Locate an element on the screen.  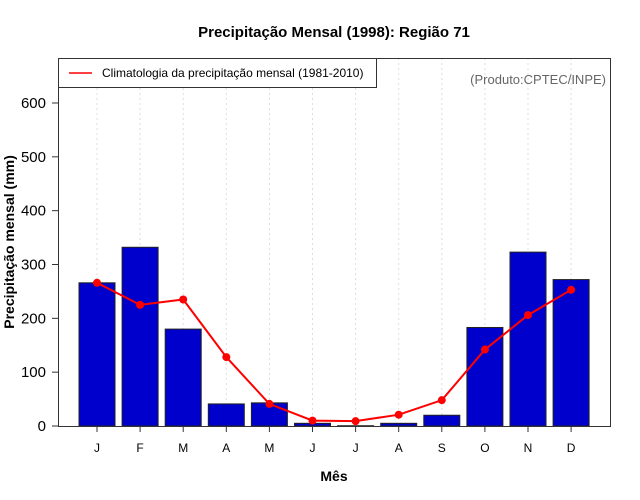
x-axis-label: Mês is located at coordinates (333, 476).